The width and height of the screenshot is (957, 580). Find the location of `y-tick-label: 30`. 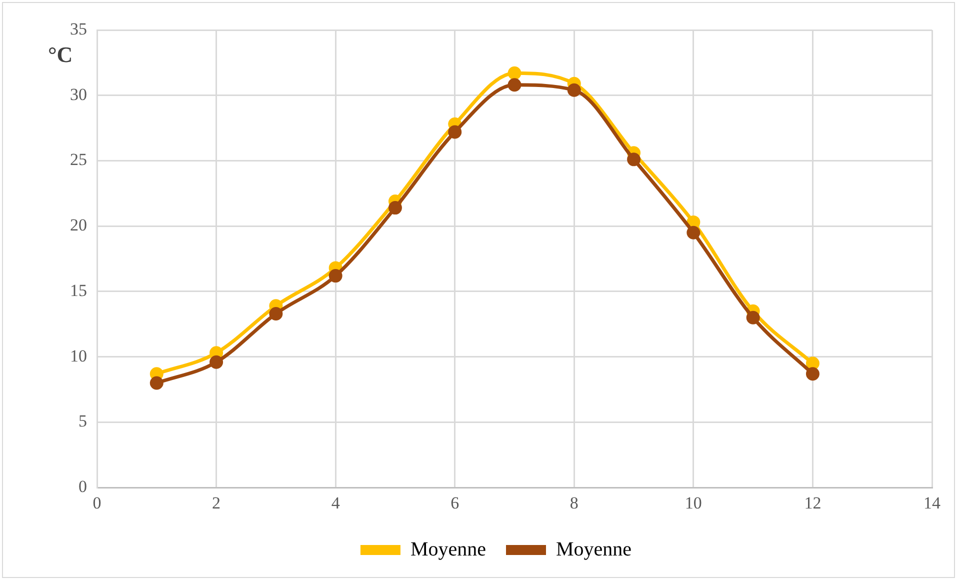

y-tick-label: 30 is located at coordinates (78, 94).